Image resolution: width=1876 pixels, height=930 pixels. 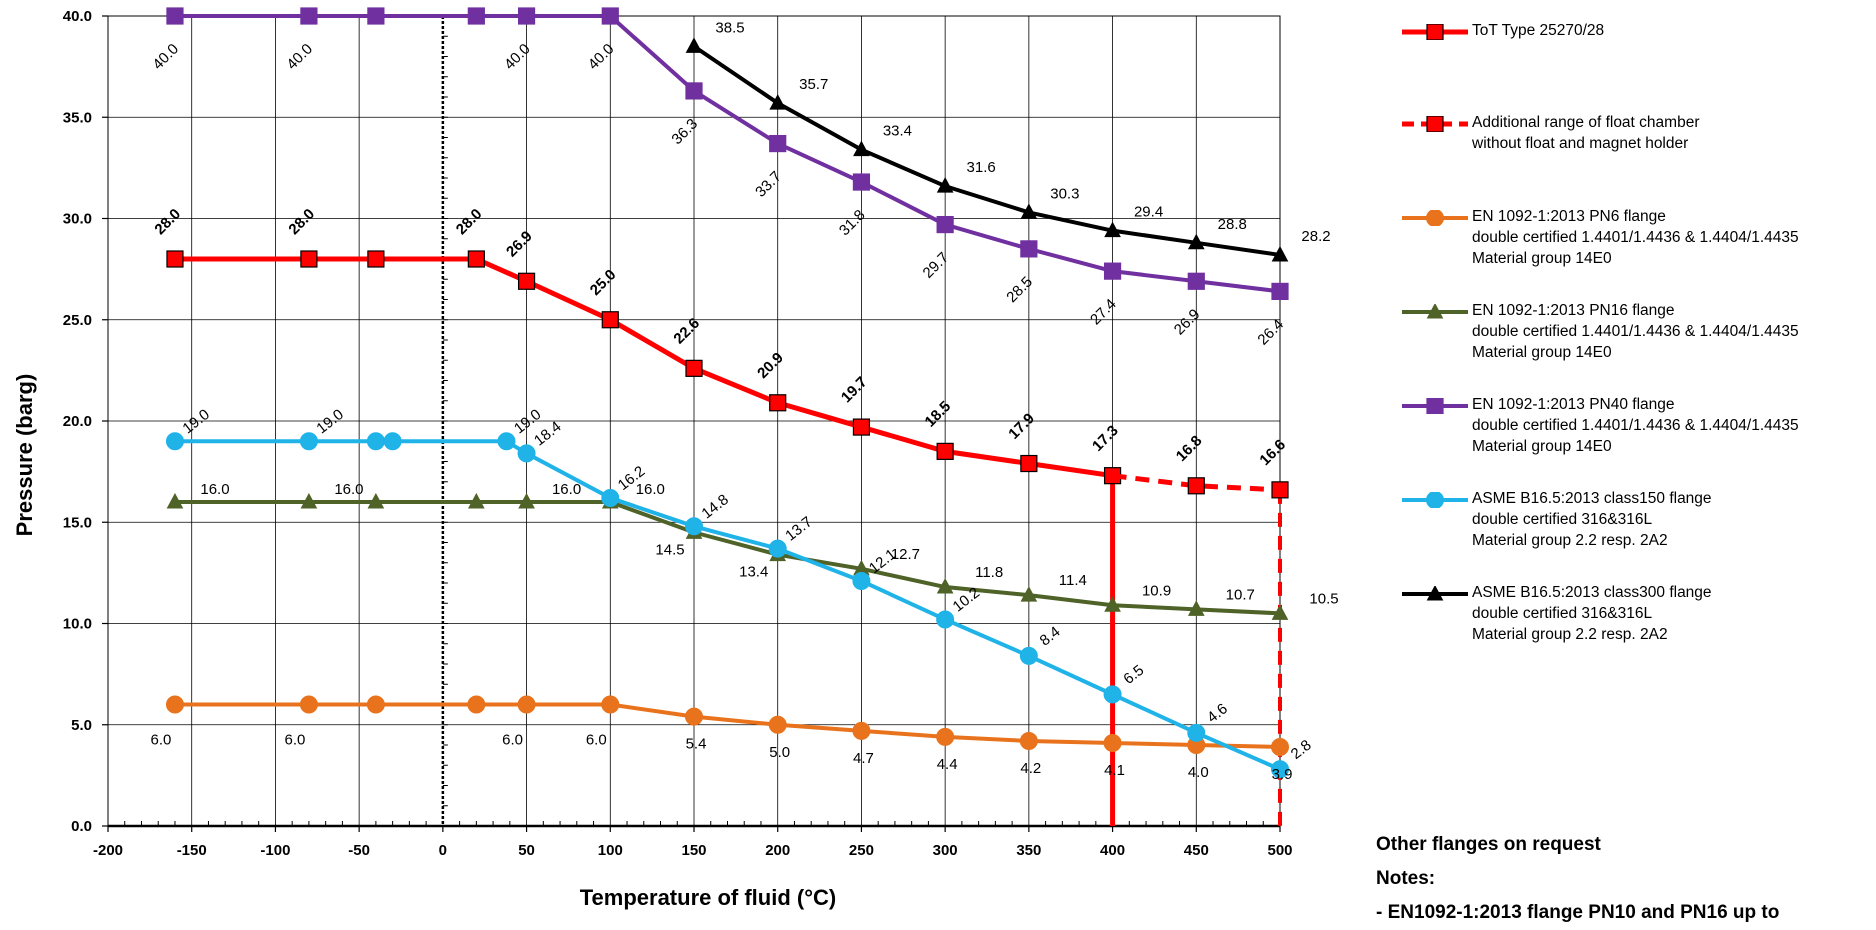 What do you see at coordinates (1114, 770) in the screenshot?
I see `data-label: 4.1` at bounding box center [1114, 770].